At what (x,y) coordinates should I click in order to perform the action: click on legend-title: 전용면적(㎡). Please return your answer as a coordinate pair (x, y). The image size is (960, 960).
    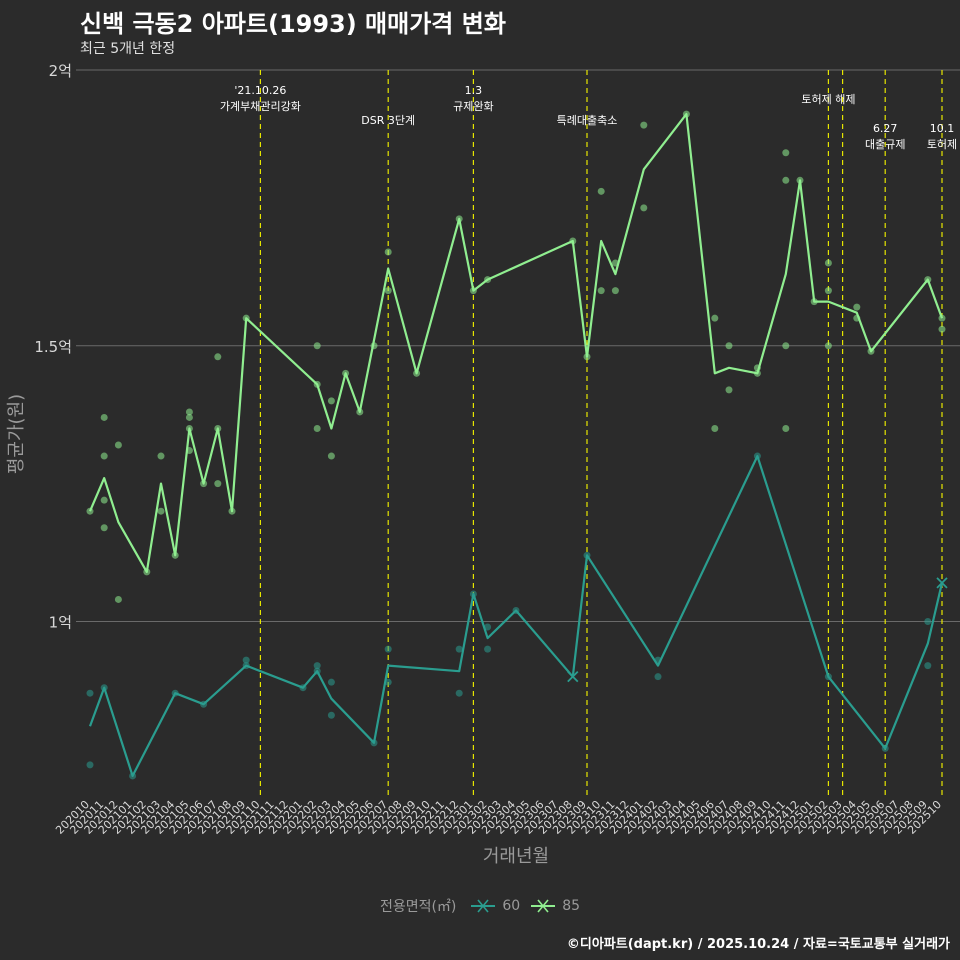
    Looking at the image, I should click on (418, 907).